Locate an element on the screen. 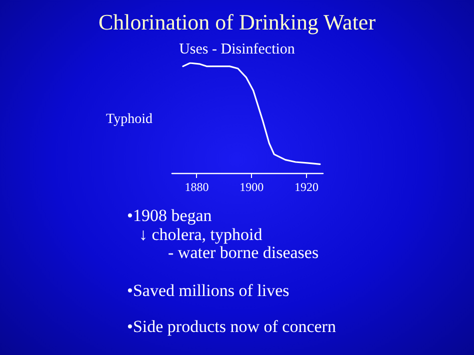 Image resolution: width=474 pixels, height=355 pixels. x-tick-label: 1920 is located at coordinates (306, 187).